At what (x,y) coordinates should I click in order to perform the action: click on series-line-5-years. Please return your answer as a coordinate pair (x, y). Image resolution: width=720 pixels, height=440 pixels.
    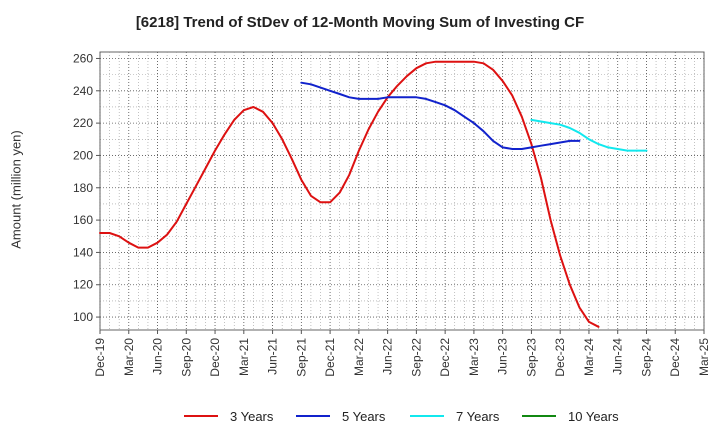
    Looking at the image, I should click on (440, 115).